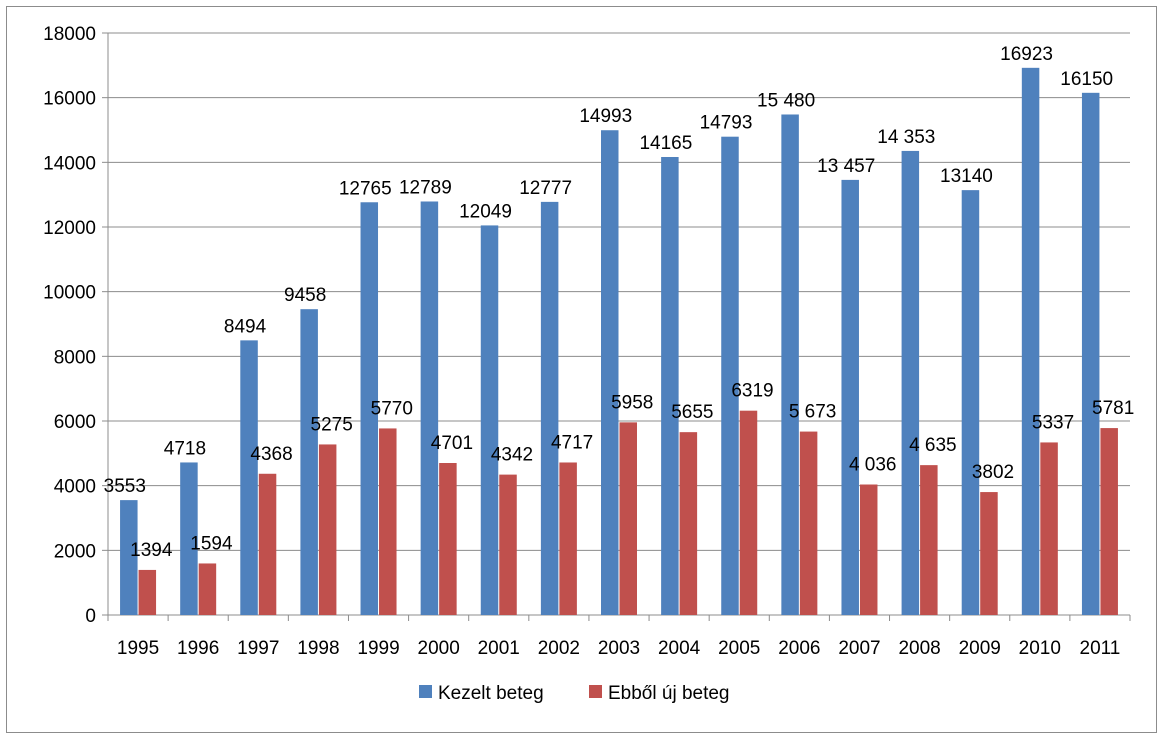  Describe the element at coordinates (258, 648) in the screenshot. I see `x-tick-label: 1997` at that location.